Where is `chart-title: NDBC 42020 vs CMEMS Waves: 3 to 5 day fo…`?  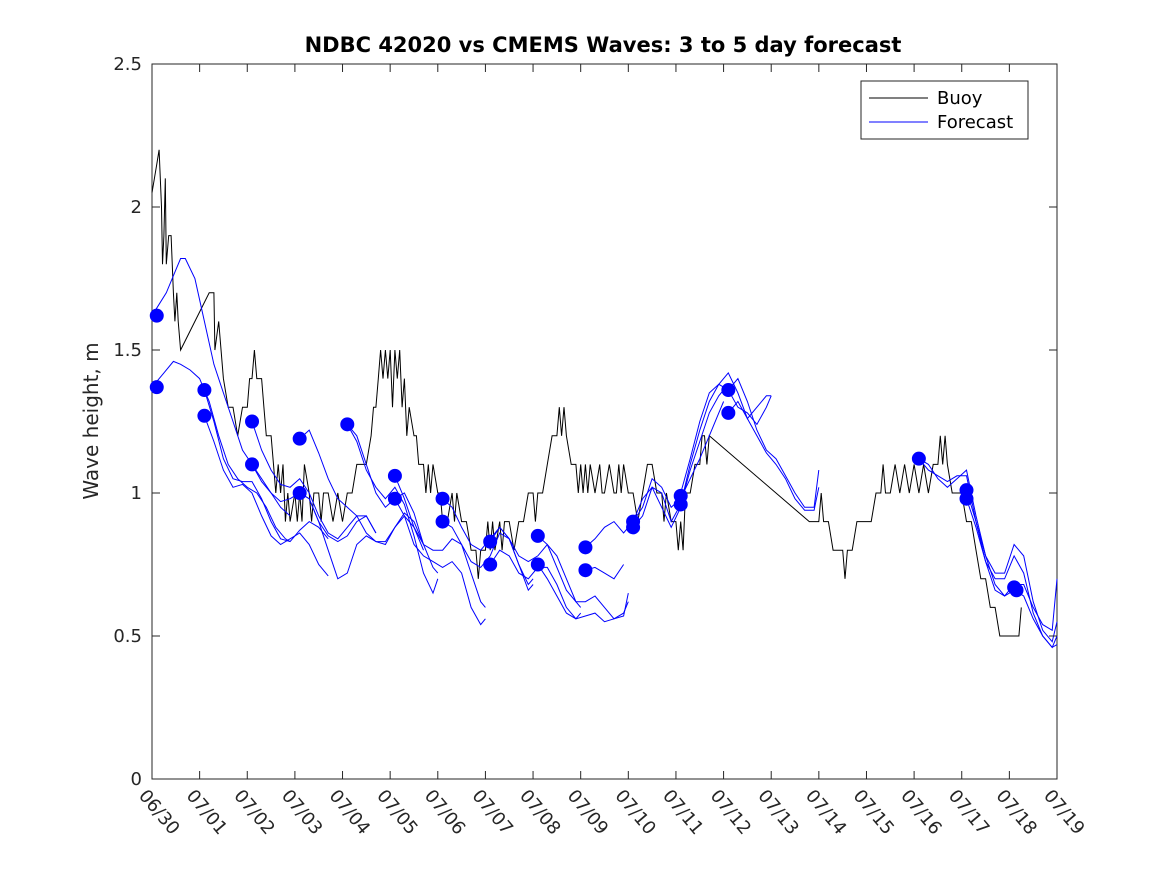
chart-title: NDBC 42020 vs CMEMS Waves: 3 to 5 day fo… is located at coordinates (603, 45).